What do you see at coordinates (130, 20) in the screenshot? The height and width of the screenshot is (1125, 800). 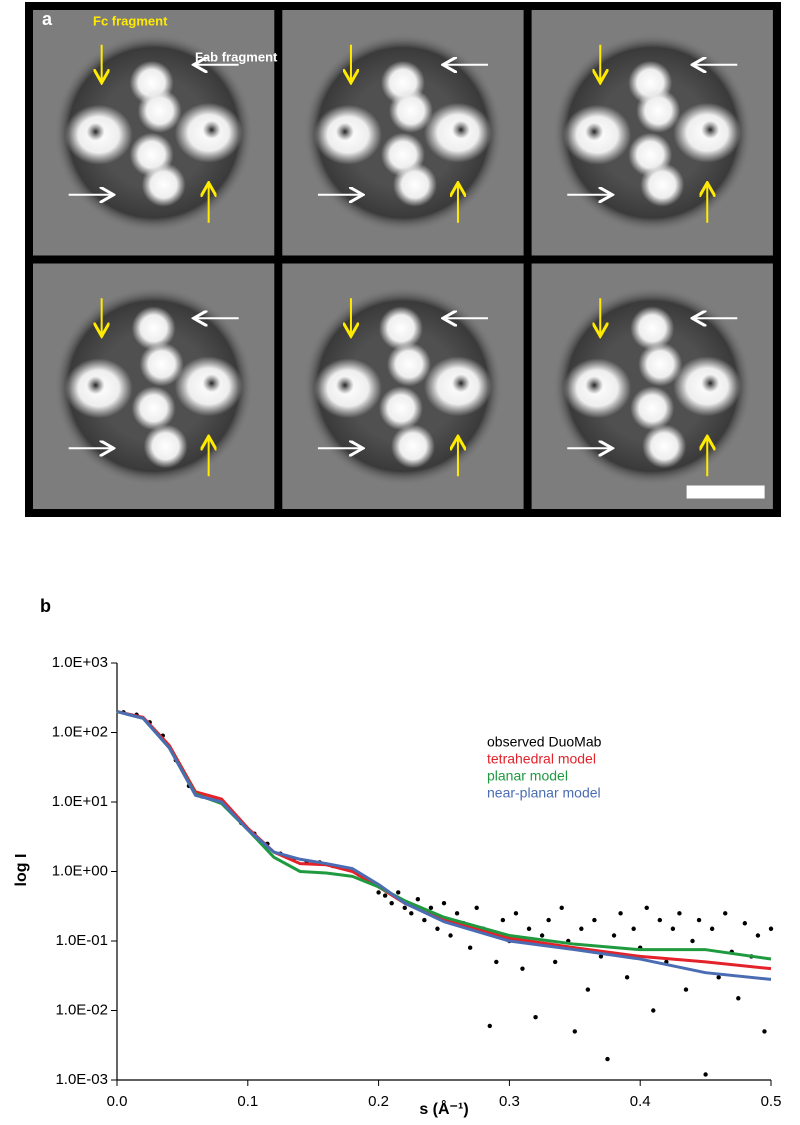 I see `fc-label: Fc fragment` at bounding box center [130, 20].